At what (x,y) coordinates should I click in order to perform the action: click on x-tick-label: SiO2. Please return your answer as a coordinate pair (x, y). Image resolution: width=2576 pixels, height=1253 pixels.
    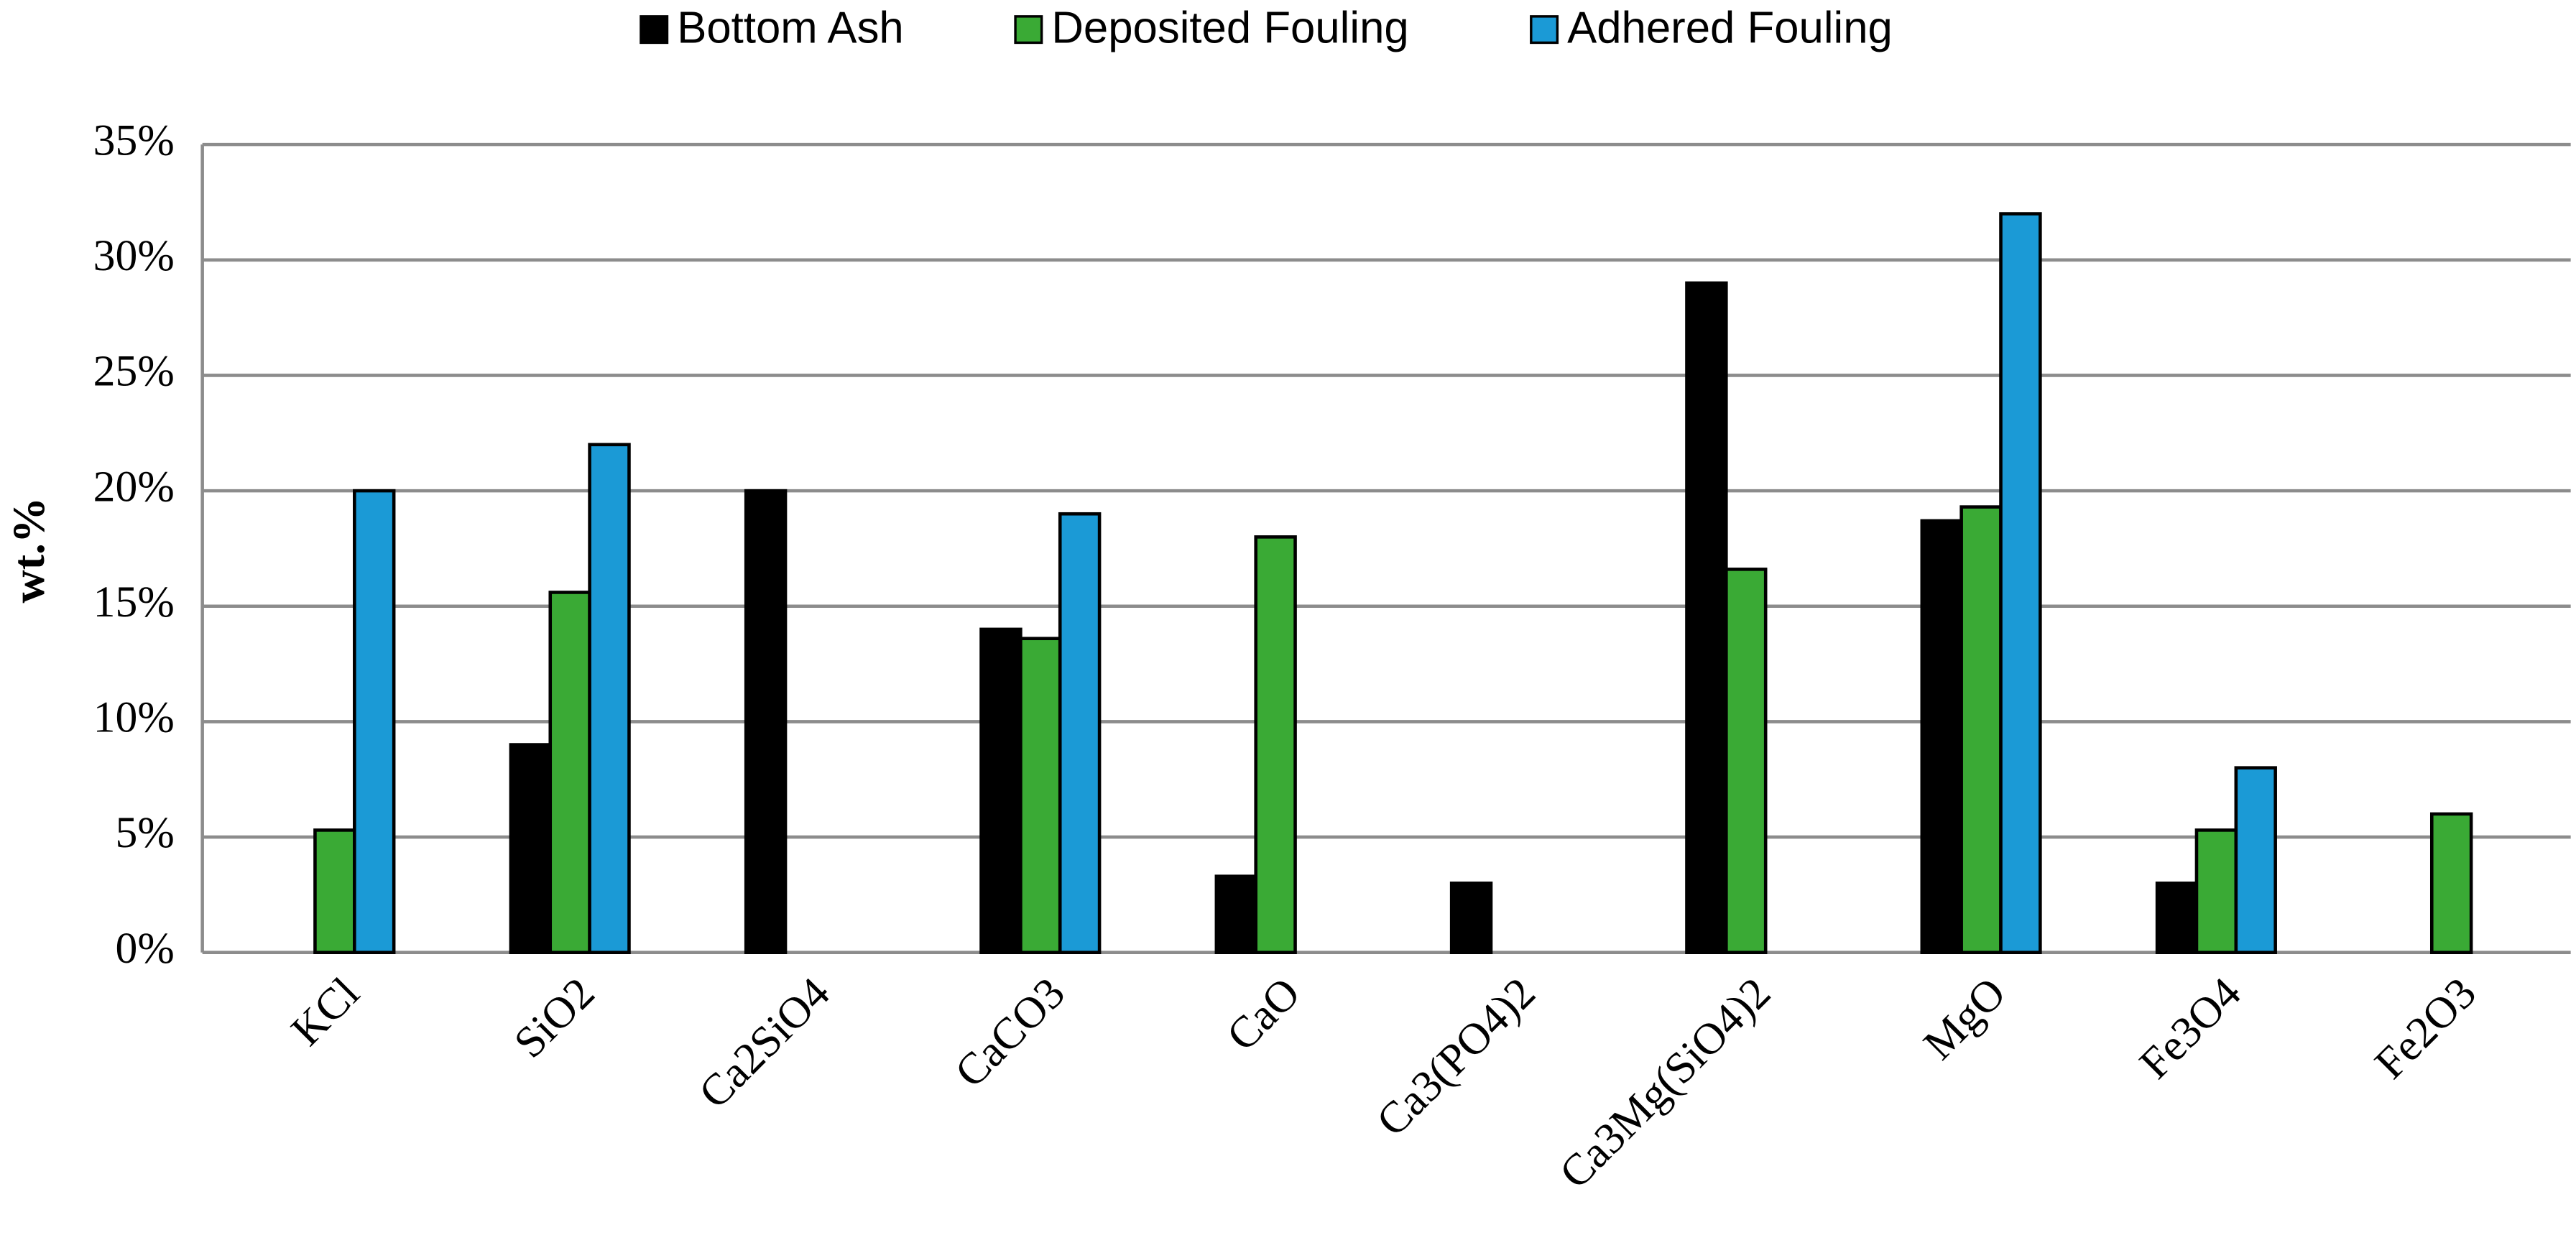
    Looking at the image, I should click on (554, 1018).